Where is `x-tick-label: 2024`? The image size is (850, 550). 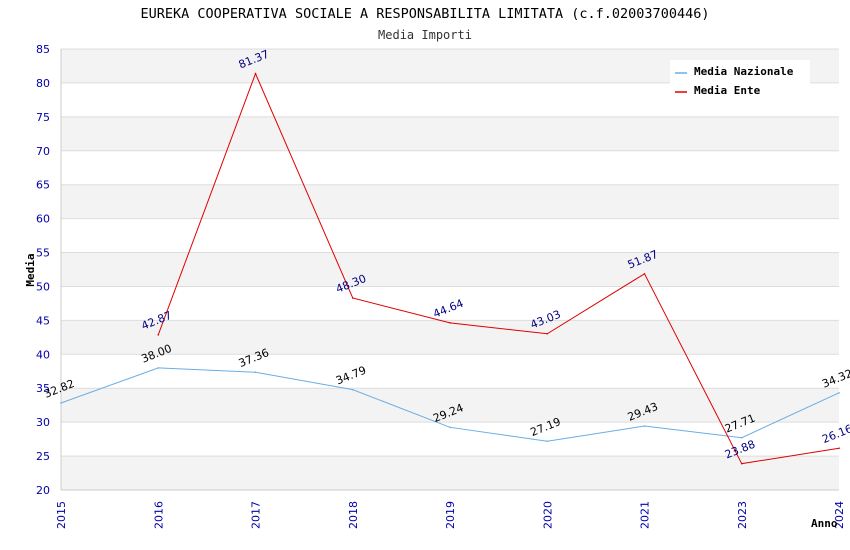 x-tick-label: 2024 is located at coordinates (839, 515).